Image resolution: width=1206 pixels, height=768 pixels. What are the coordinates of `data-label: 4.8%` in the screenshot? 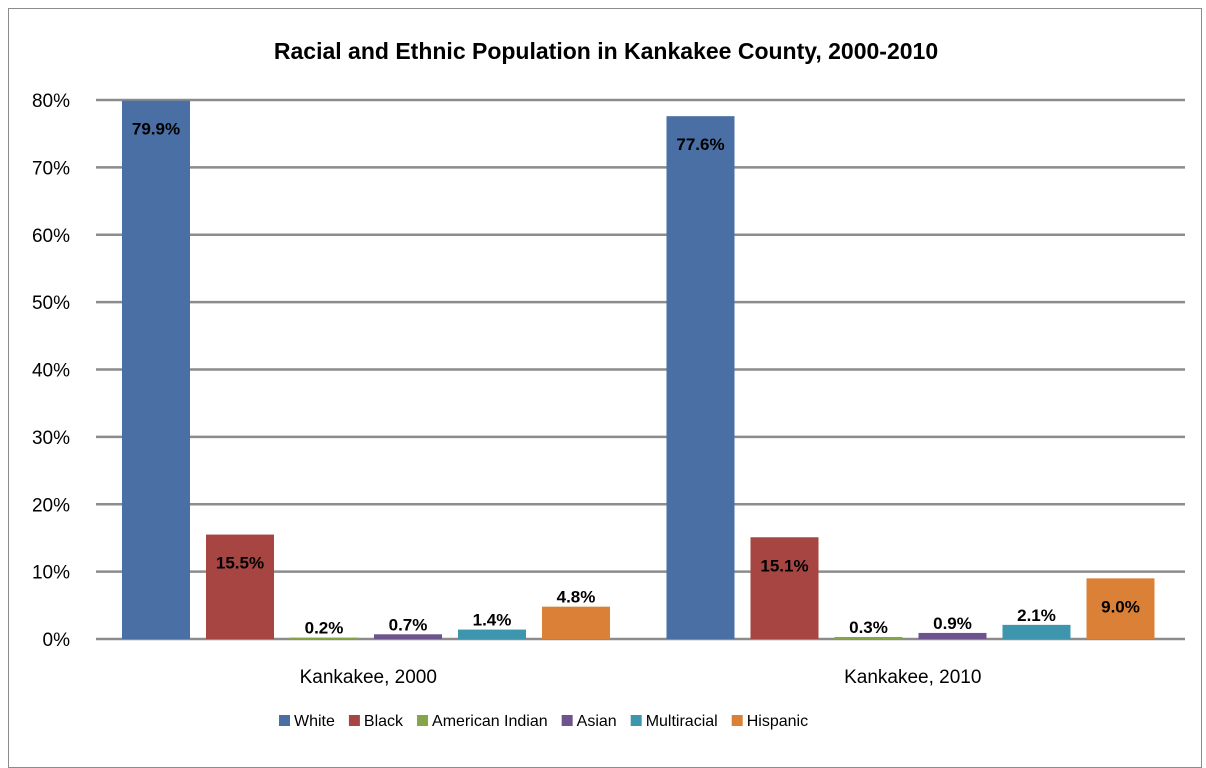 It's located at (576, 597).